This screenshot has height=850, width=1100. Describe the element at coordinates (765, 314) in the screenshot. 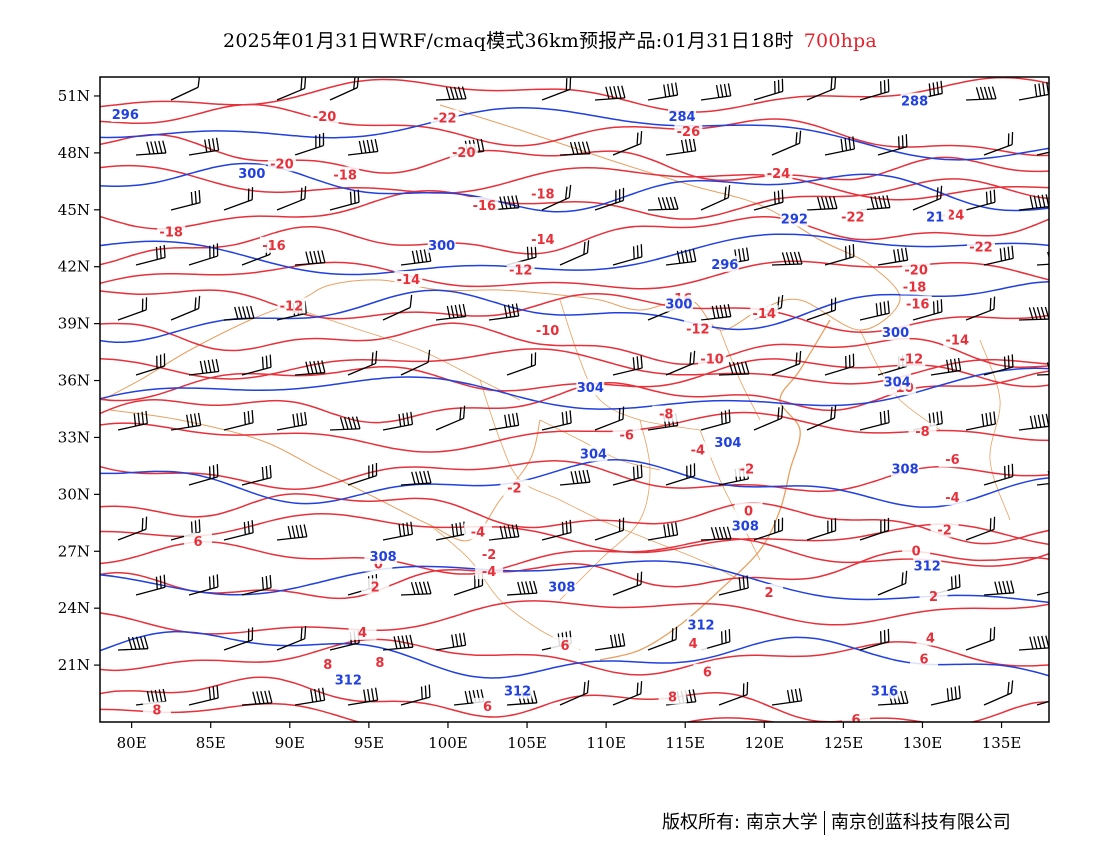

I see `temperature-label: -14` at that location.